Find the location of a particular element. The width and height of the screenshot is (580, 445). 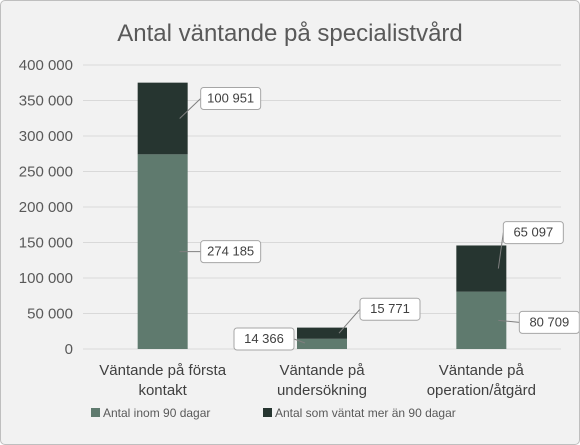

data-label: 15 771 is located at coordinates (390, 308).